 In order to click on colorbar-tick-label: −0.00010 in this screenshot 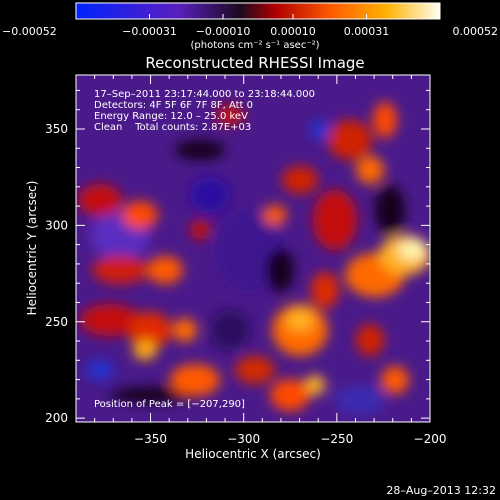, I will do `click(223, 31)`.